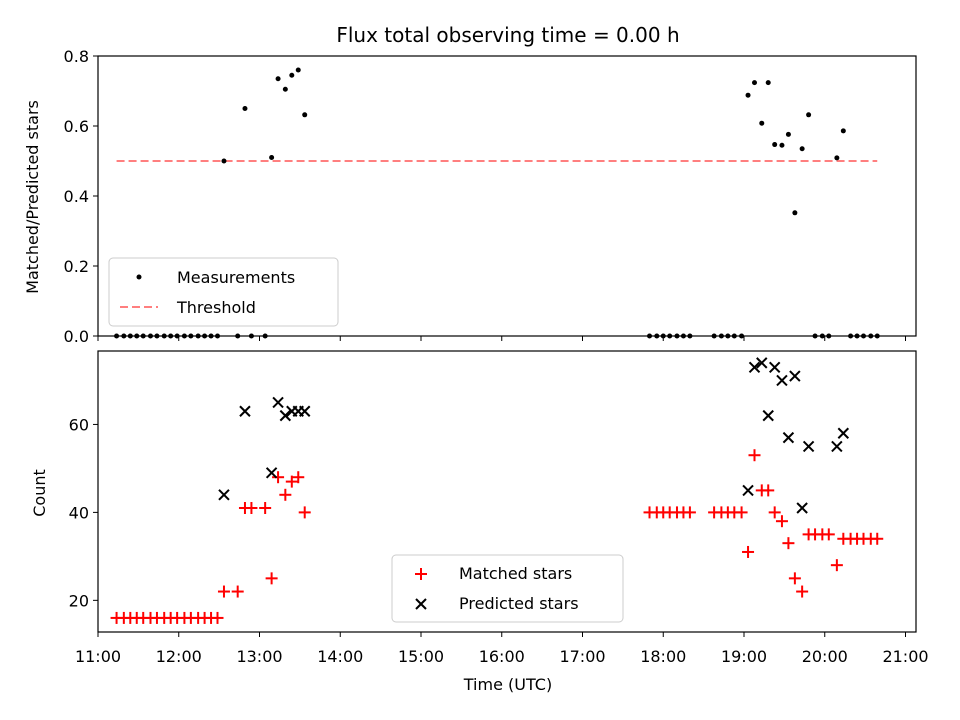  What do you see at coordinates (76, 266) in the screenshot?
I see `top-y-tick-label: 0.2` at bounding box center [76, 266].